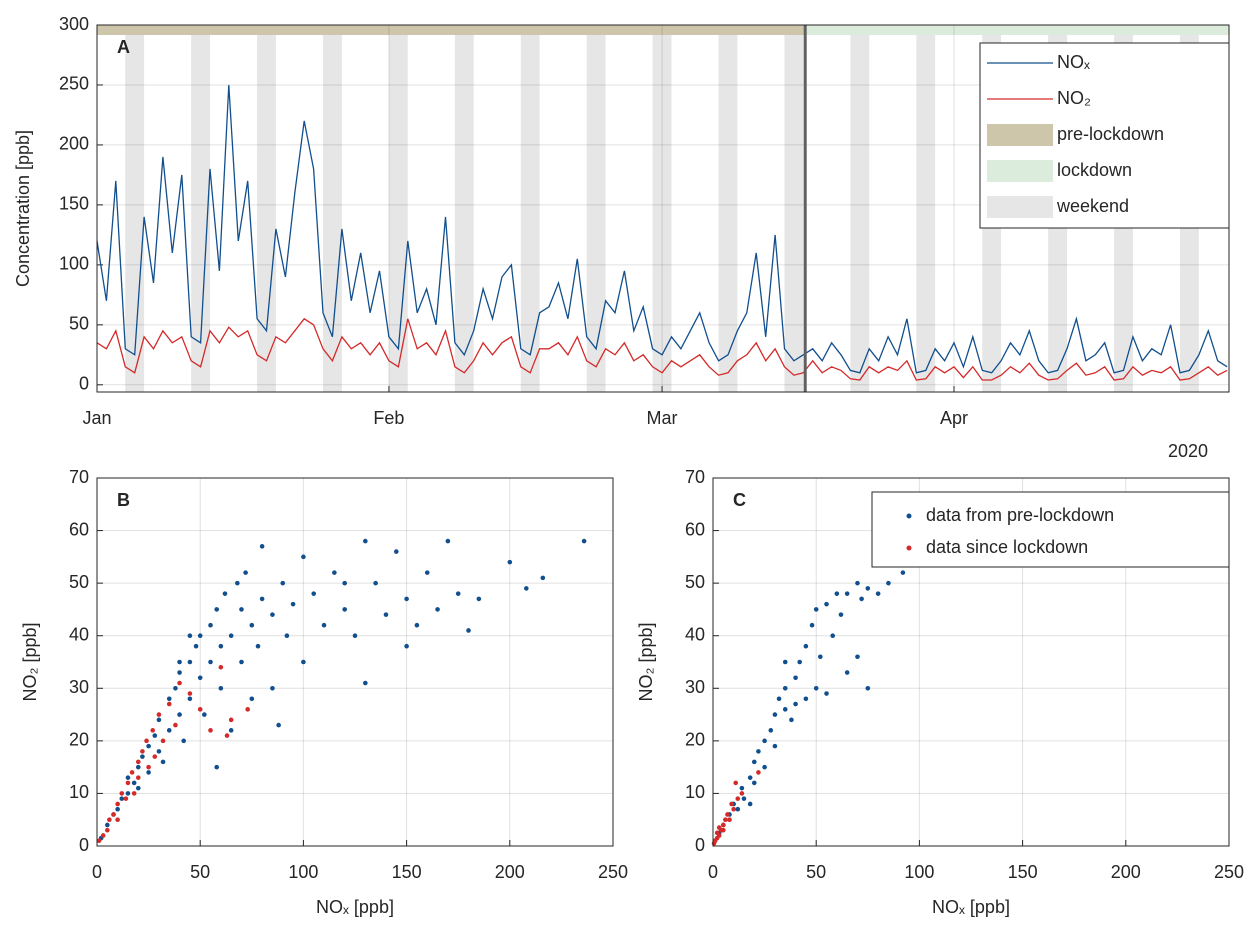 The width and height of the screenshot is (1252, 929). I want to click on y-tick-label: 60, so click(79, 529).